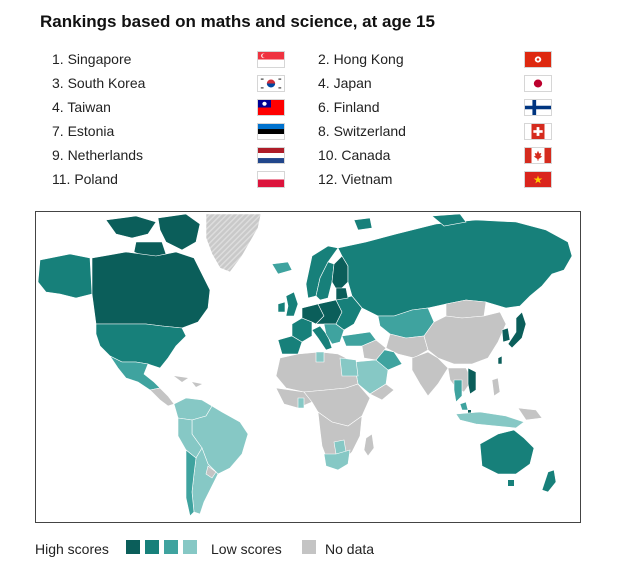 Image resolution: width=620 pixels, height=575 pixels. Describe the element at coordinates (506, 335) in the screenshot. I see `south-korea` at that location.